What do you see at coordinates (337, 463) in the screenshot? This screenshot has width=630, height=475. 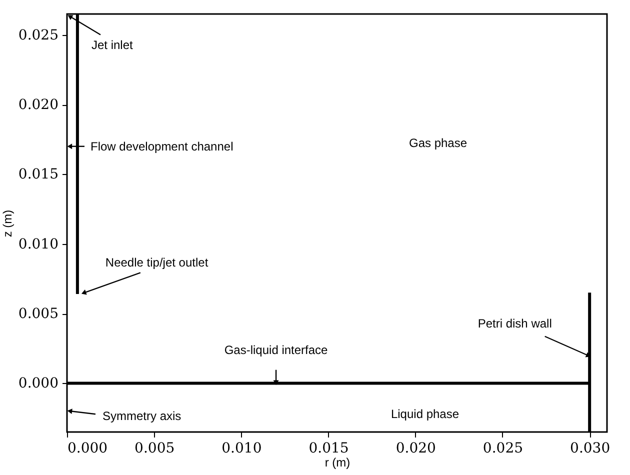 I see `x-axis-title: r (m)` at bounding box center [337, 463].